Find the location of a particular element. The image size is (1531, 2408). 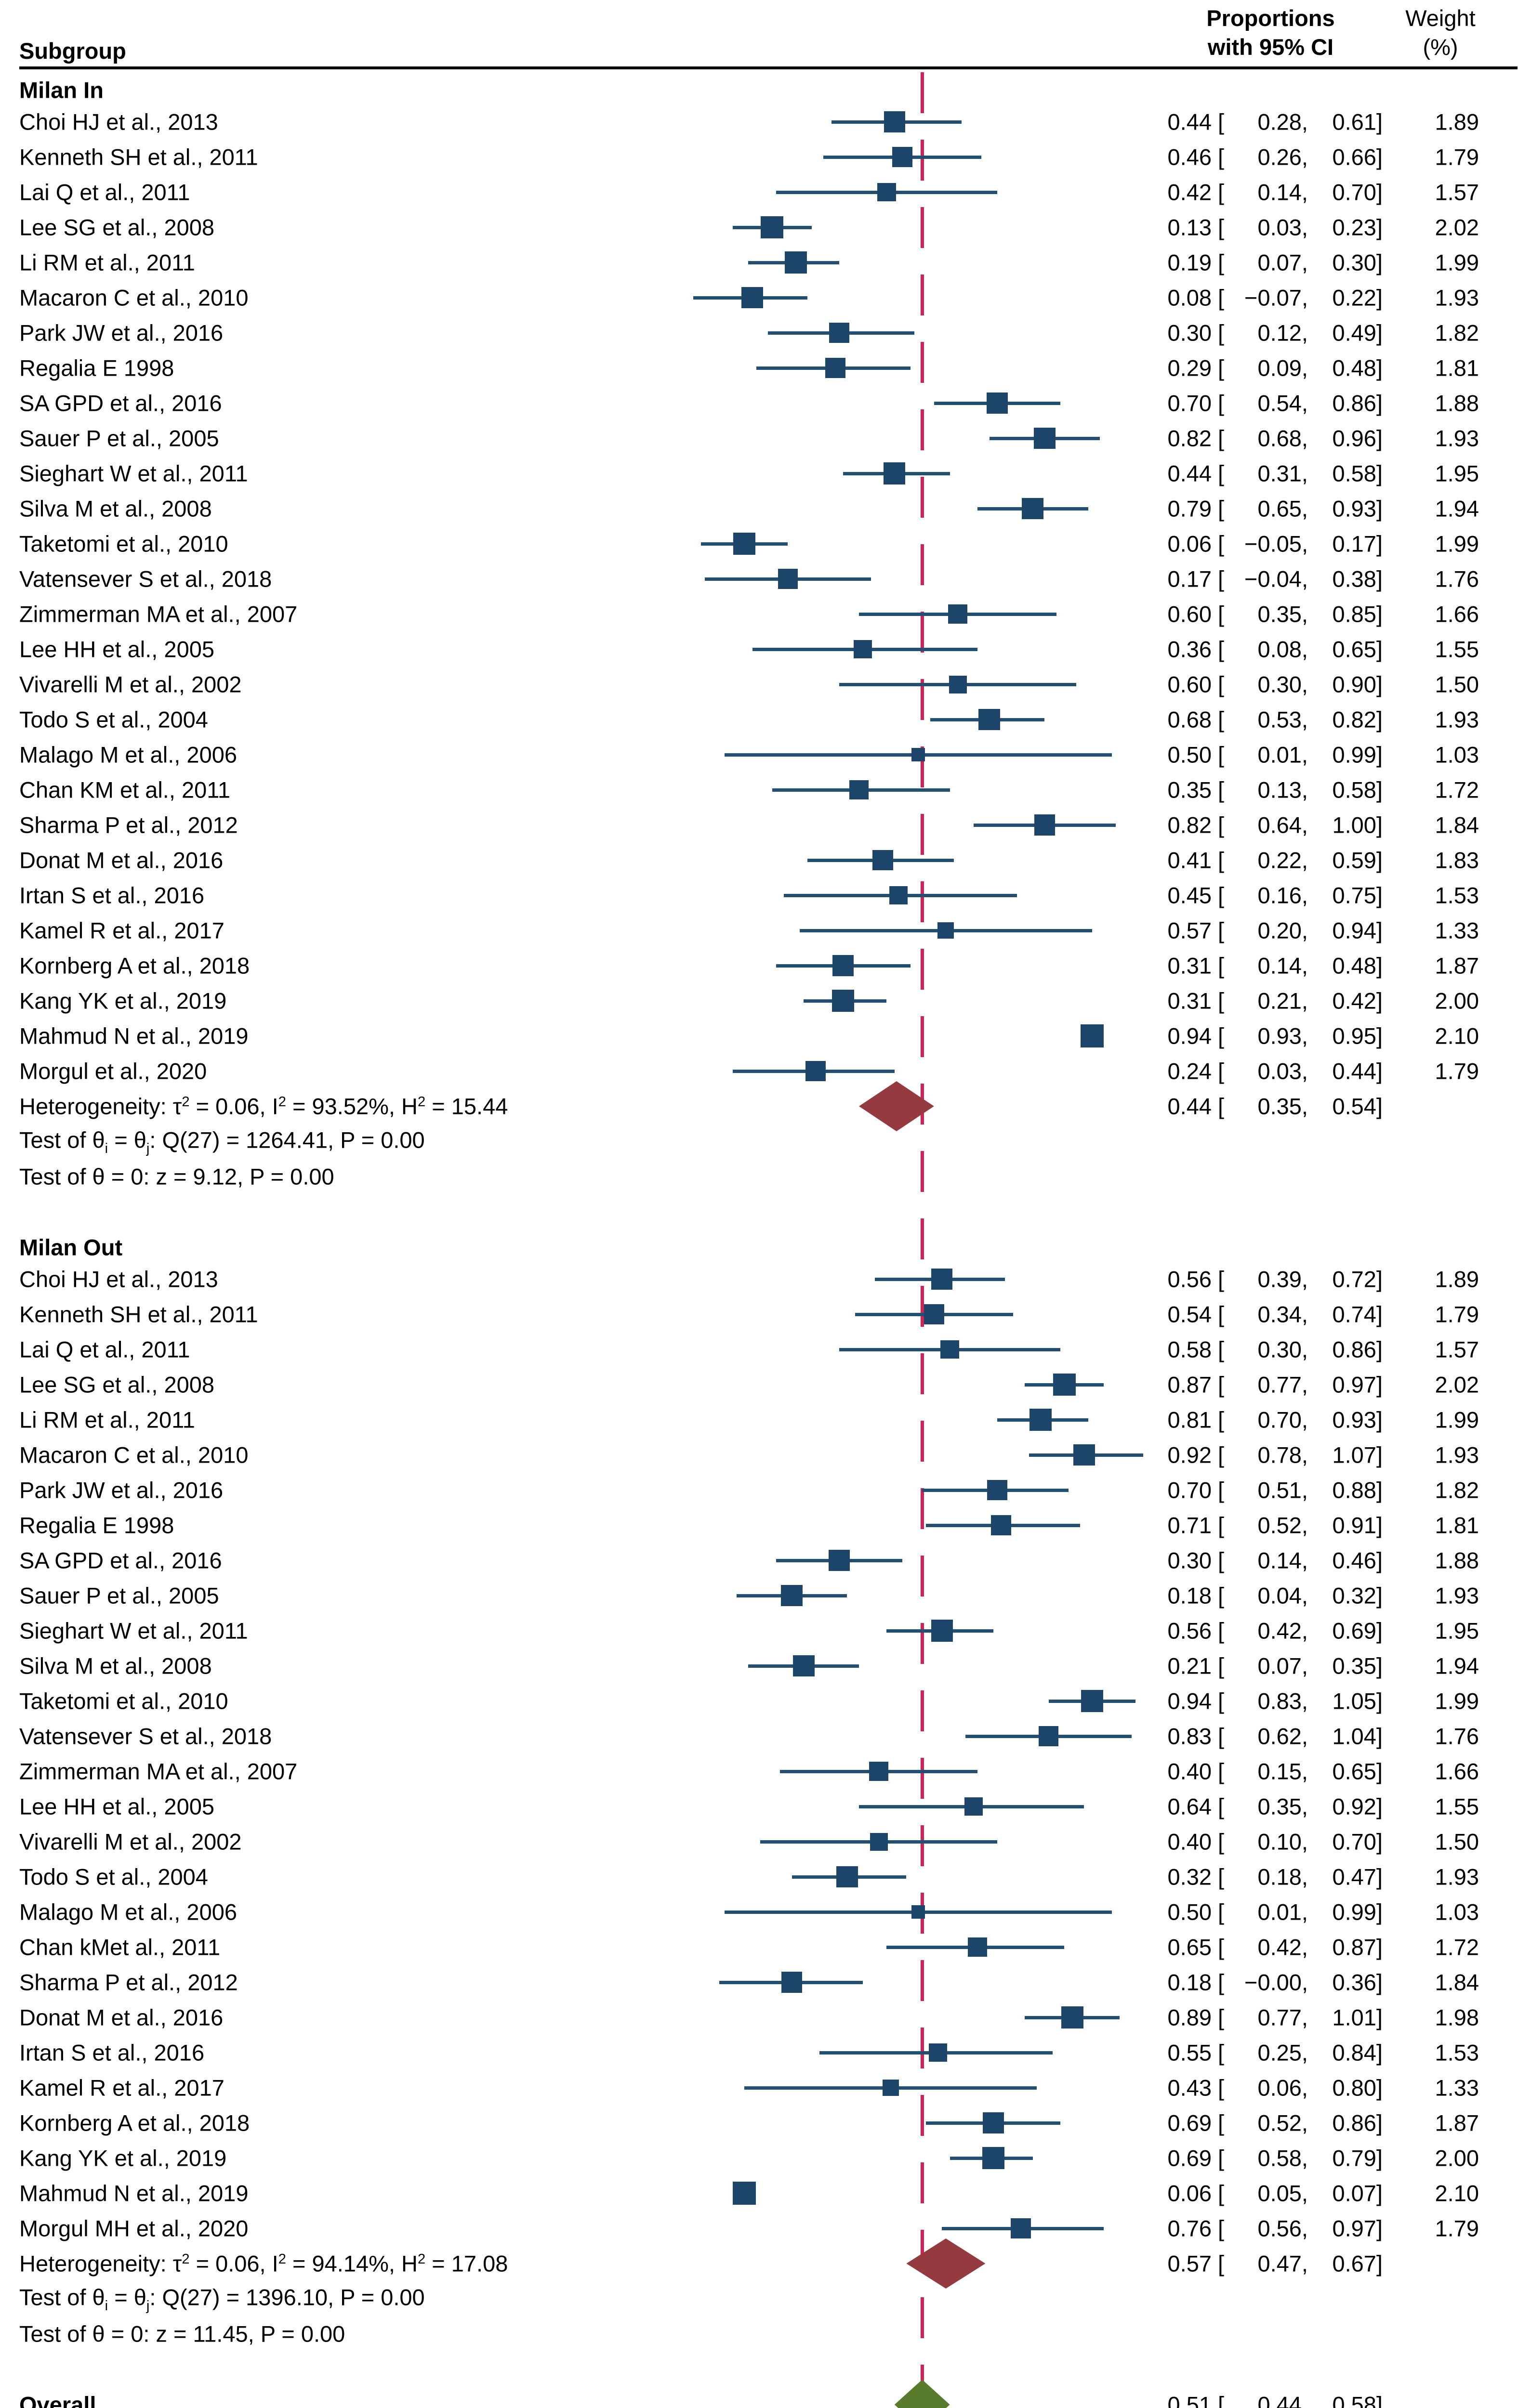

row-label: Silva M et al., 2008 is located at coordinates (115, 1666).